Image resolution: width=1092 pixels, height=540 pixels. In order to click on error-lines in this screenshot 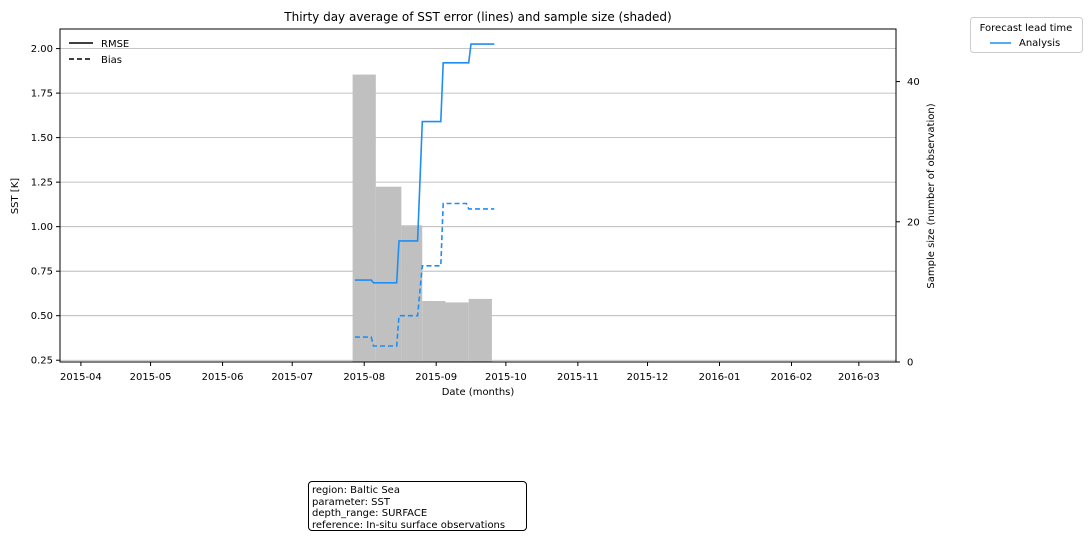, I will do `click(424, 195)`.